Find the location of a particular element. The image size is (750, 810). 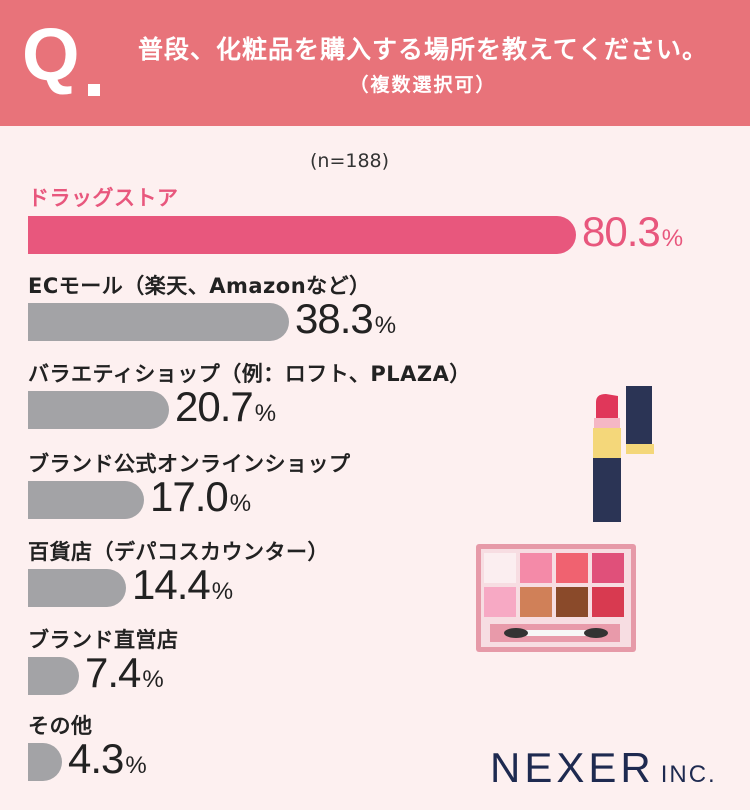

category-label: ECモール（楽天、Amazonなど） is located at coordinates (199, 286).